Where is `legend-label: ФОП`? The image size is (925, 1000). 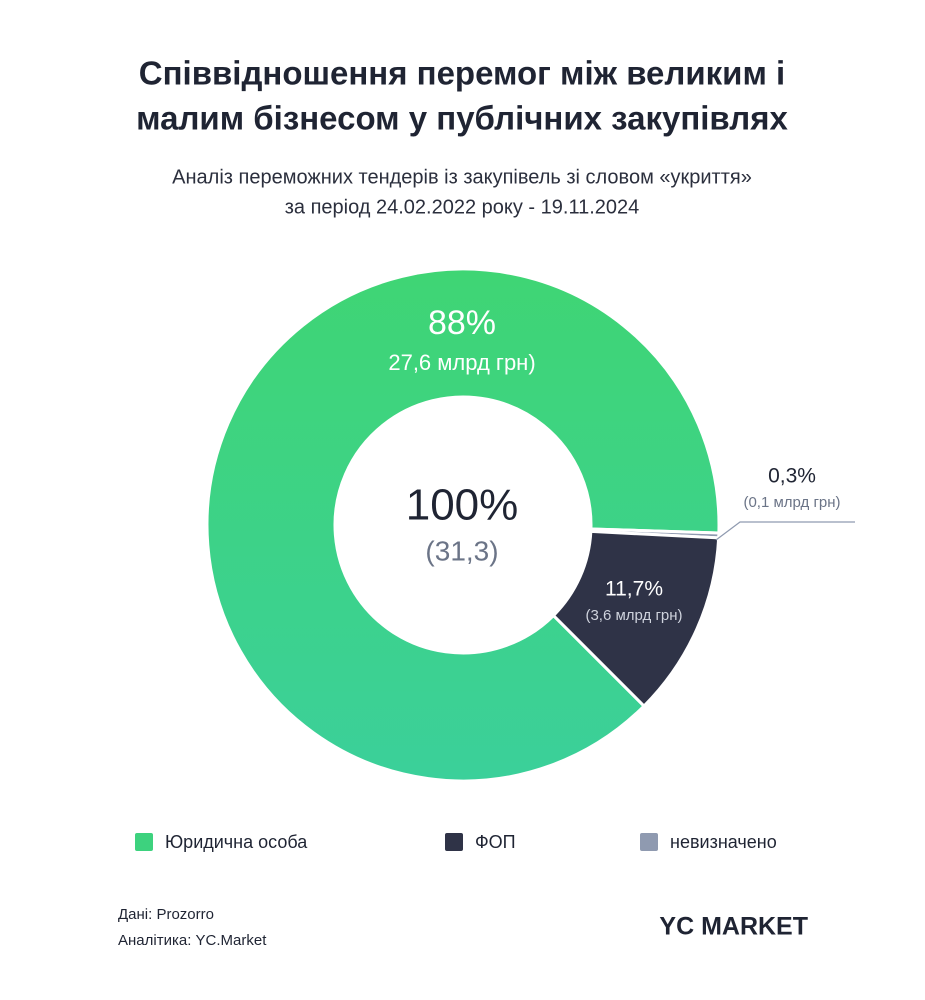 legend-label: ФОП is located at coordinates (495, 842).